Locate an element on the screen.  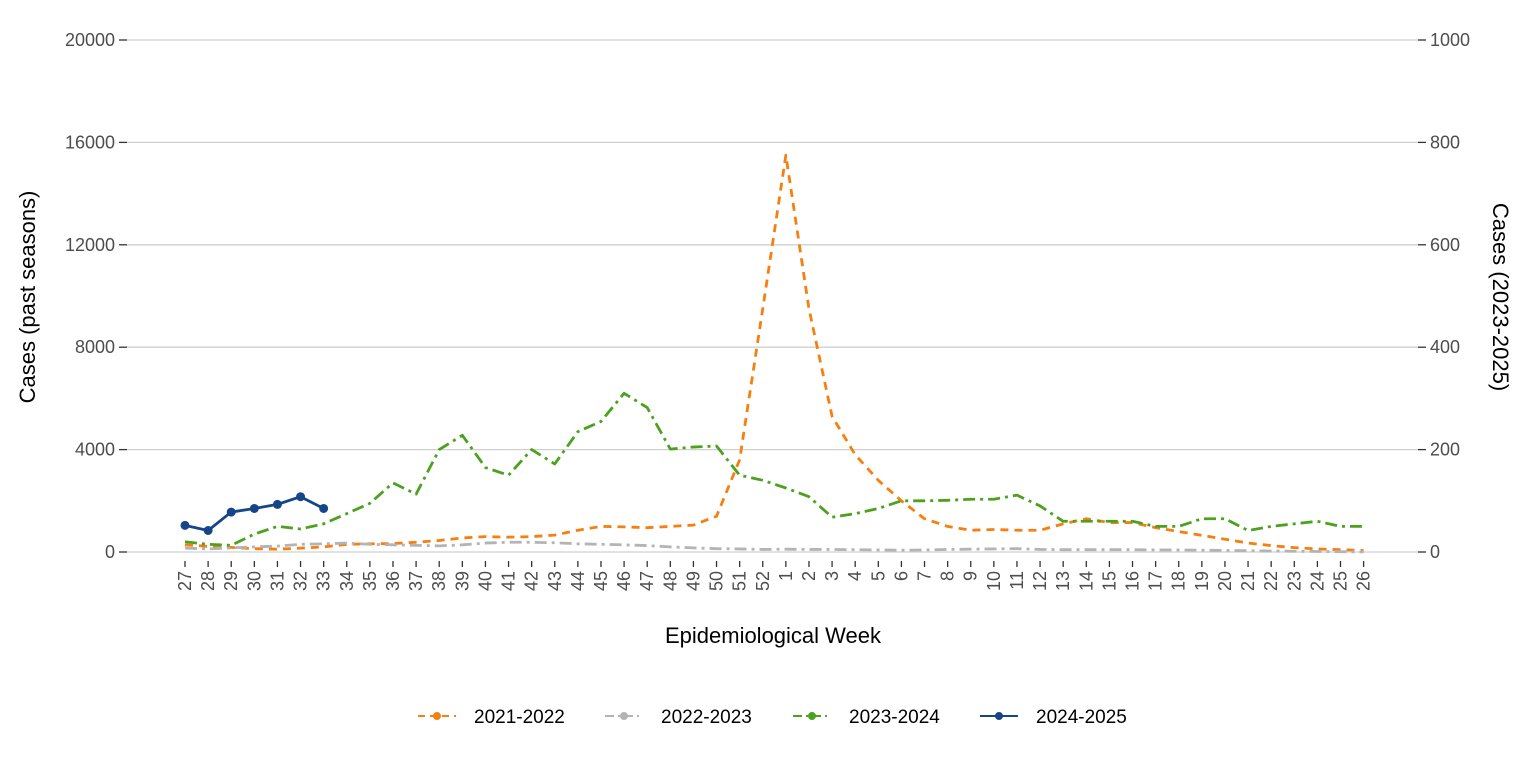
x-tick-label: 3 is located at coordinates (832, 576).